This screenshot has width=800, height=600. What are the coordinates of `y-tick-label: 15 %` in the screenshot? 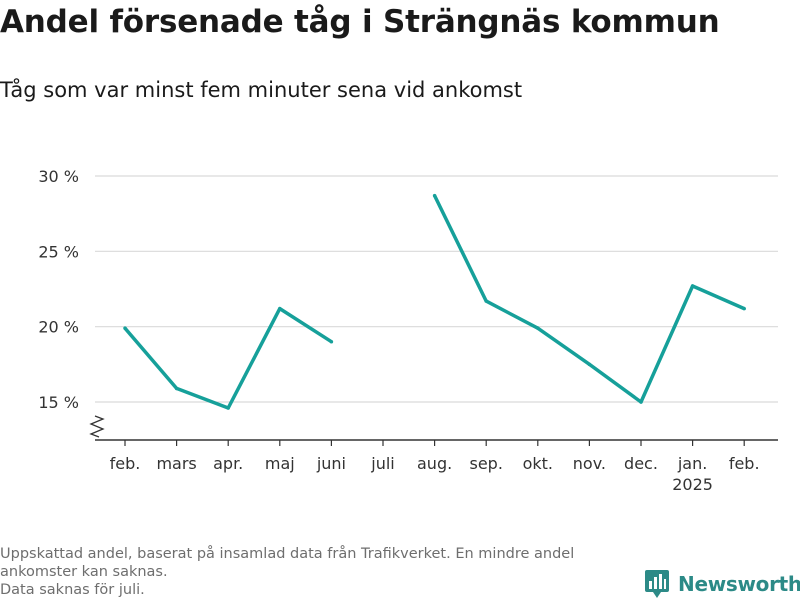 It's located at (58, 402).